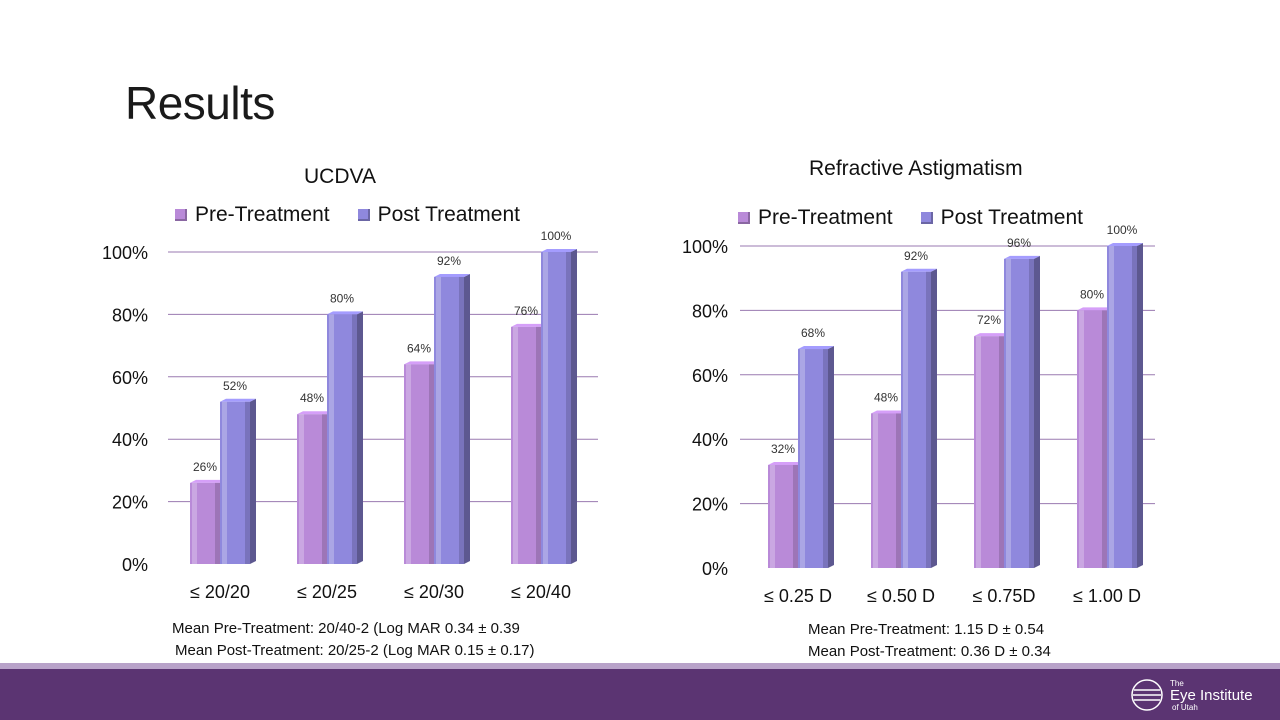 The image size is (1280, 720). What do you see at coordinates (526, 311) in the screenshot?
I see `data-label: 76%` at bounding box center [526, 311].